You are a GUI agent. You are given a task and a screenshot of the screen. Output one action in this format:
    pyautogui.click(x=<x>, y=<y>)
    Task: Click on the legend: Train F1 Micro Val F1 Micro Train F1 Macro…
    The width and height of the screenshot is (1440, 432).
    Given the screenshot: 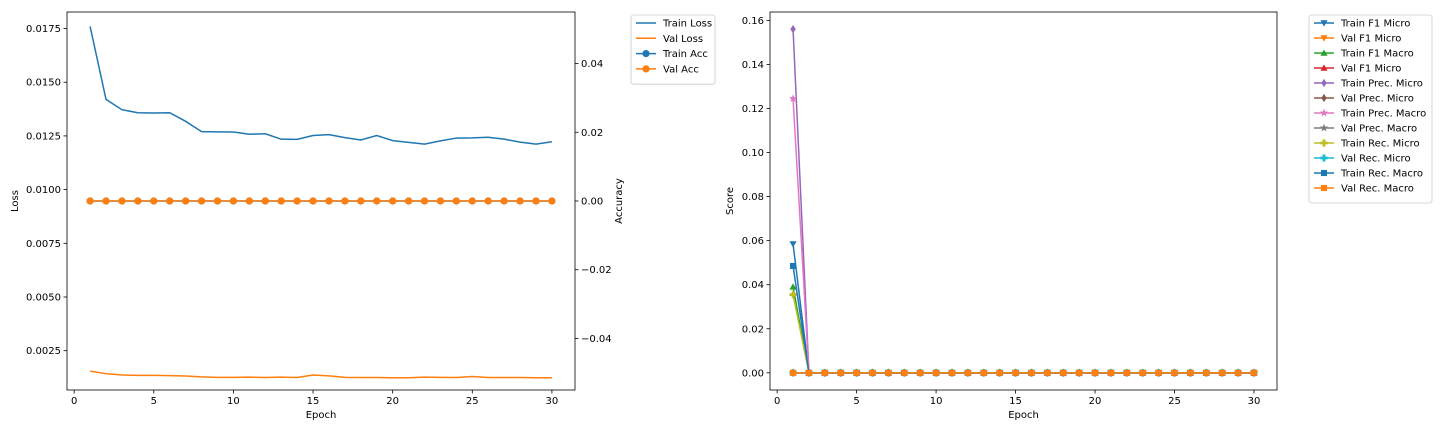 What is the action you would take?
    pyautogui.click(x=1370, y=109)
    